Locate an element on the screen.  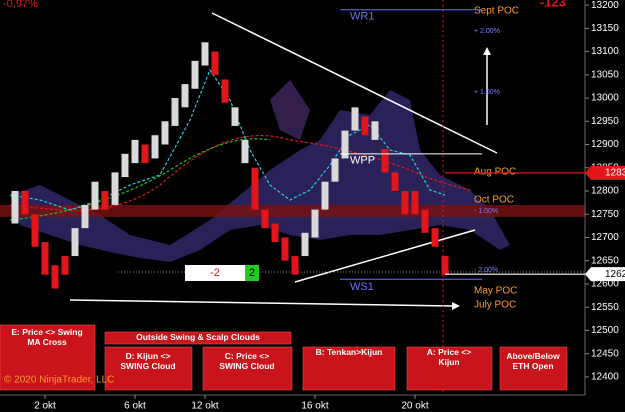
x-tick-label: 20 okt is located at coordinates (414, 406).